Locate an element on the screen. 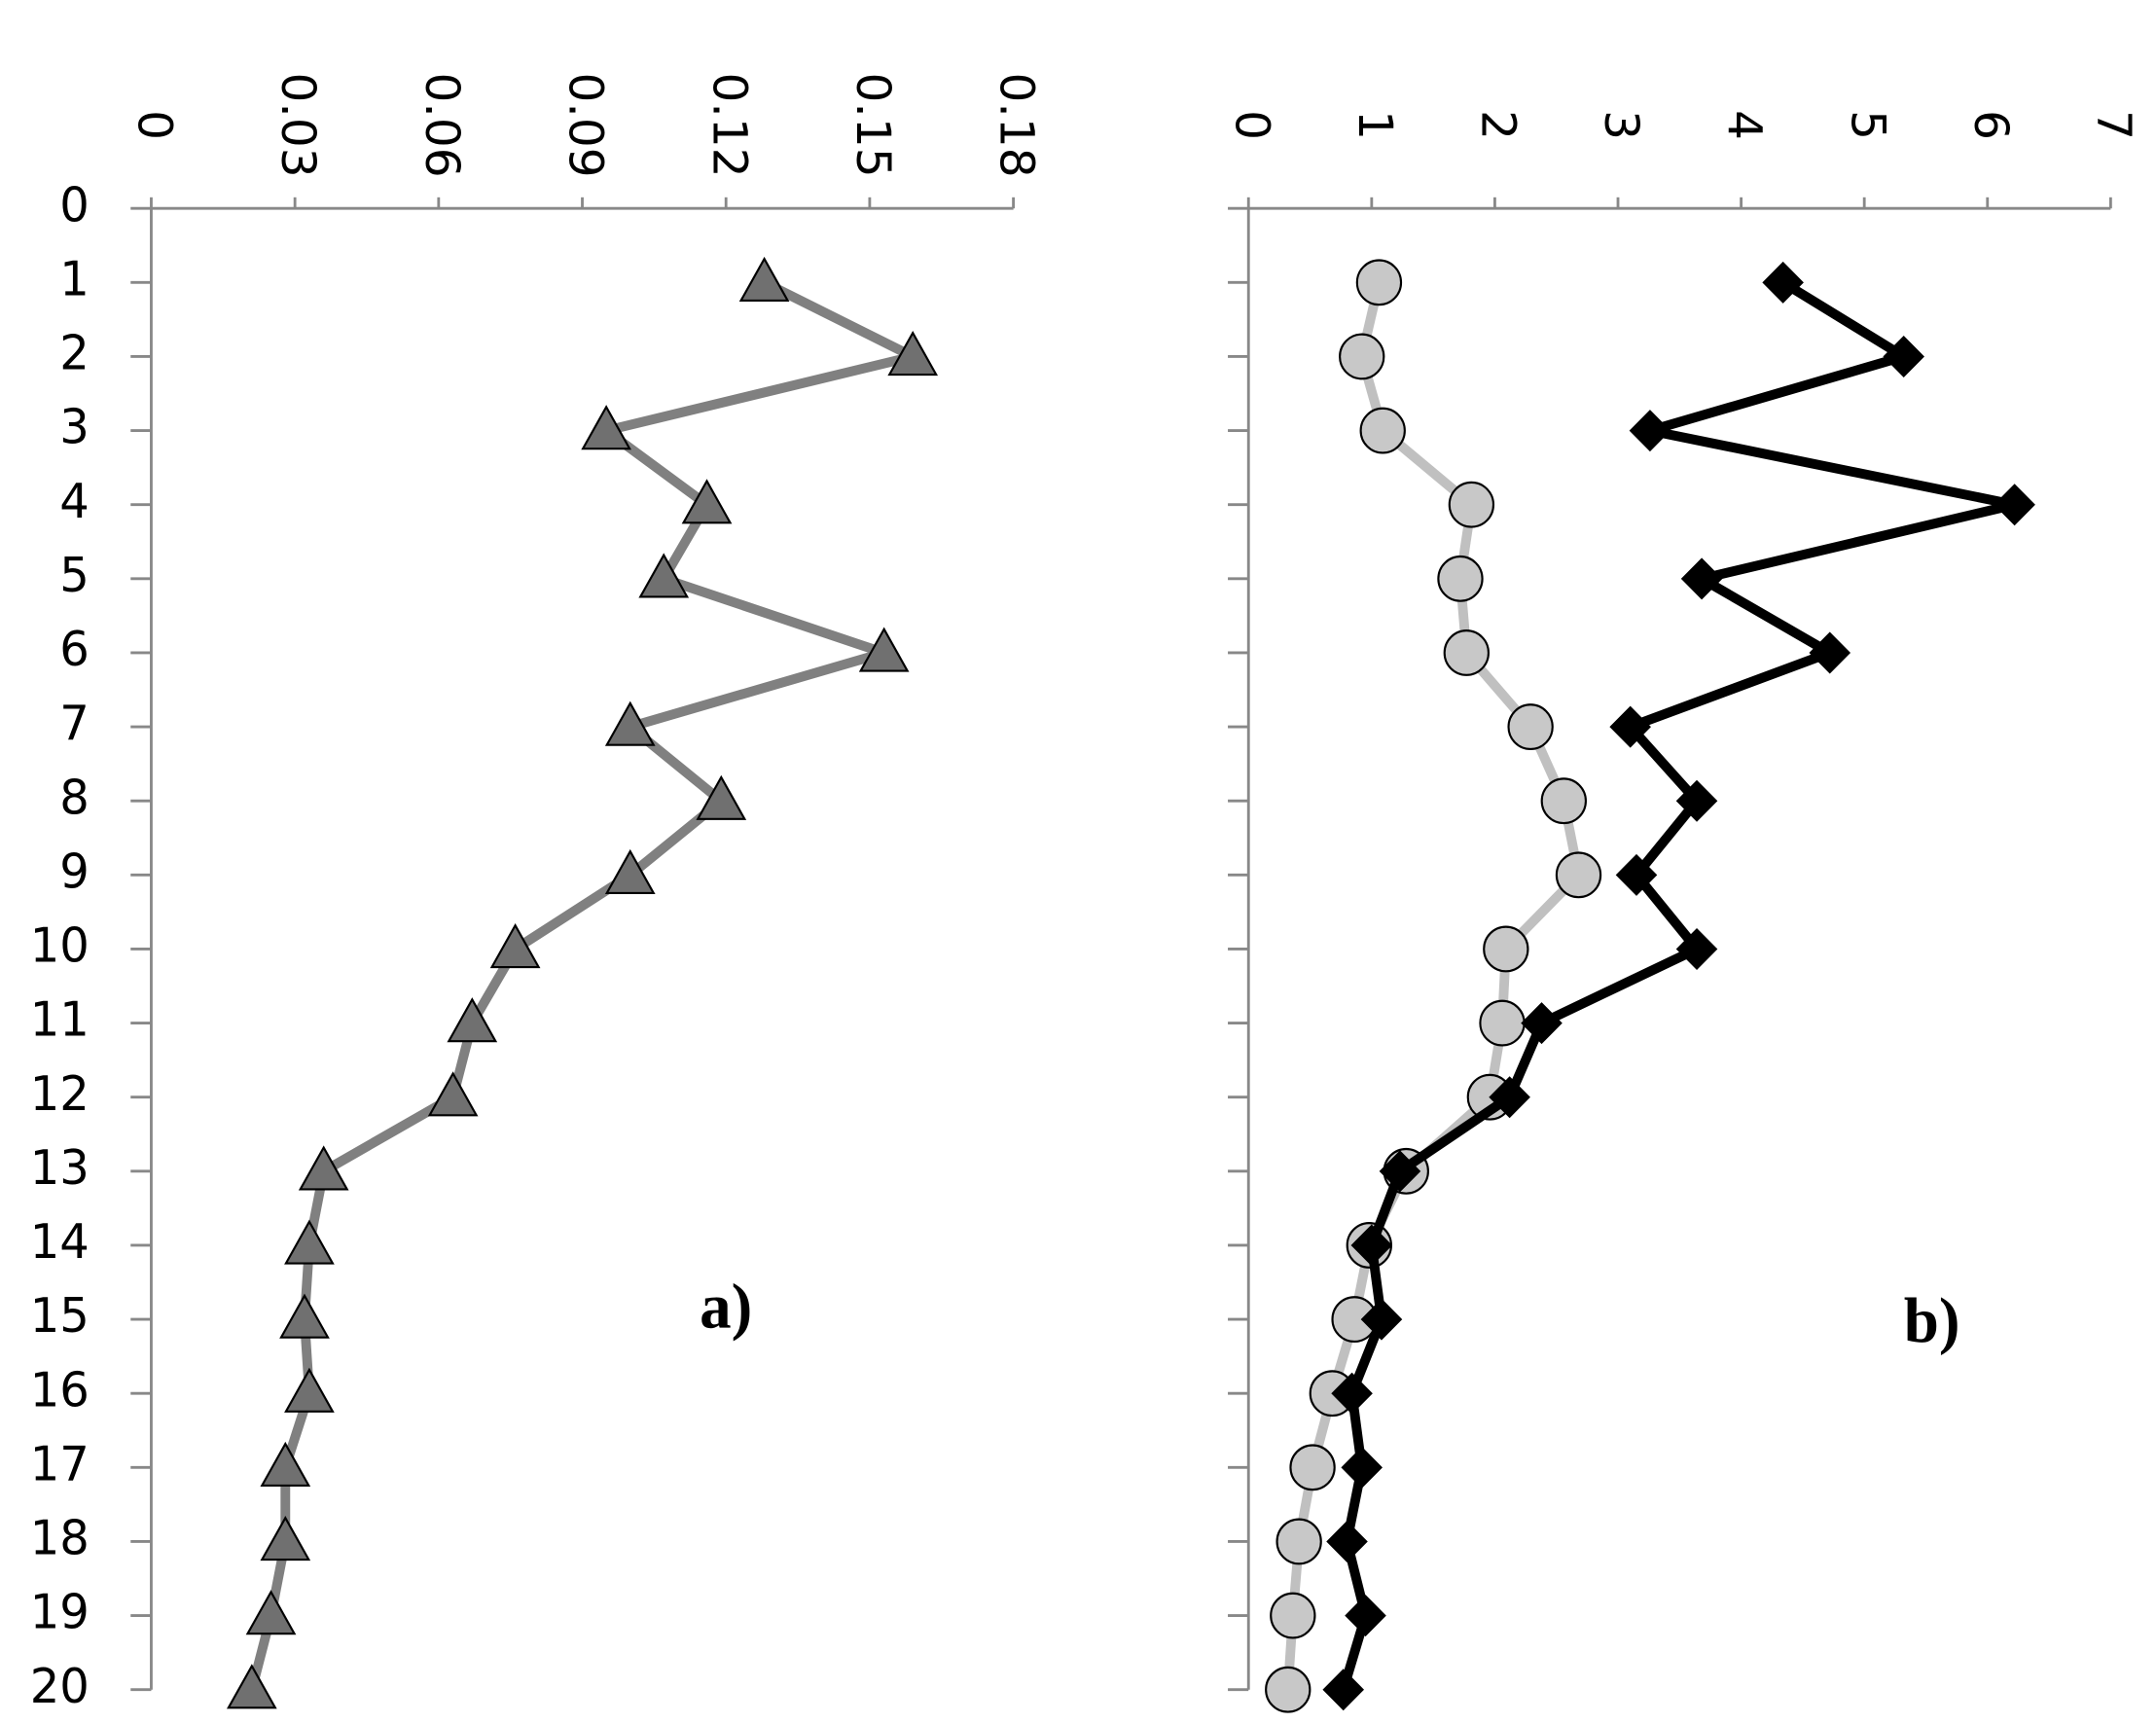  y-tick-label: 5 is located at coordinates (74, 576).